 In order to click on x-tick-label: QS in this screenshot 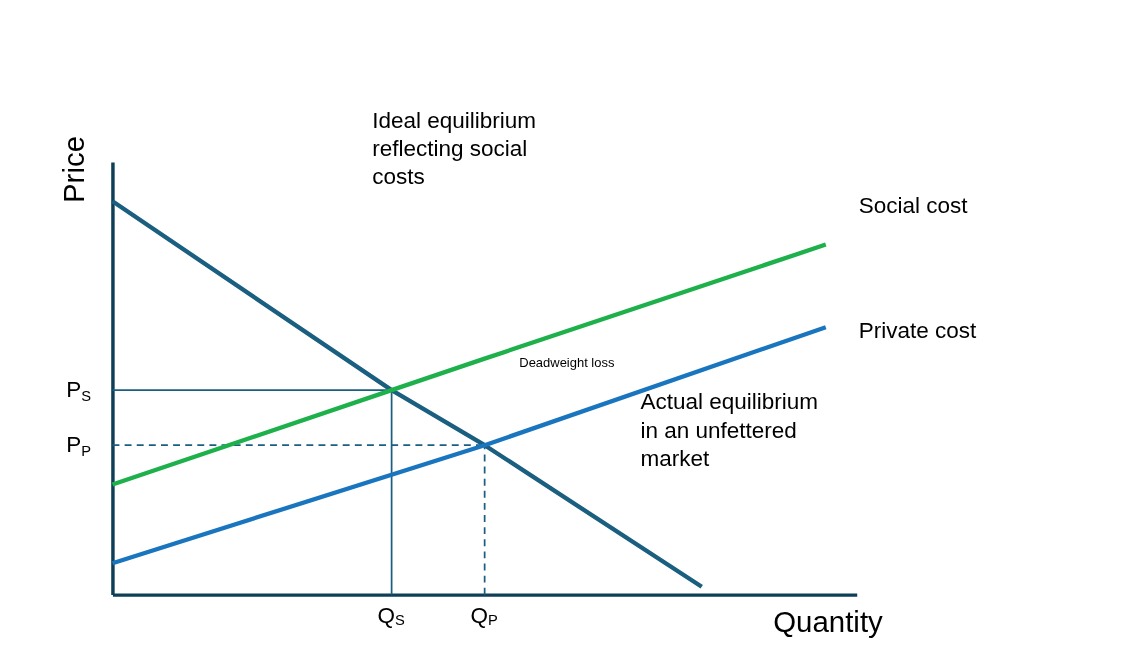, I will do `click(391, 616)`.